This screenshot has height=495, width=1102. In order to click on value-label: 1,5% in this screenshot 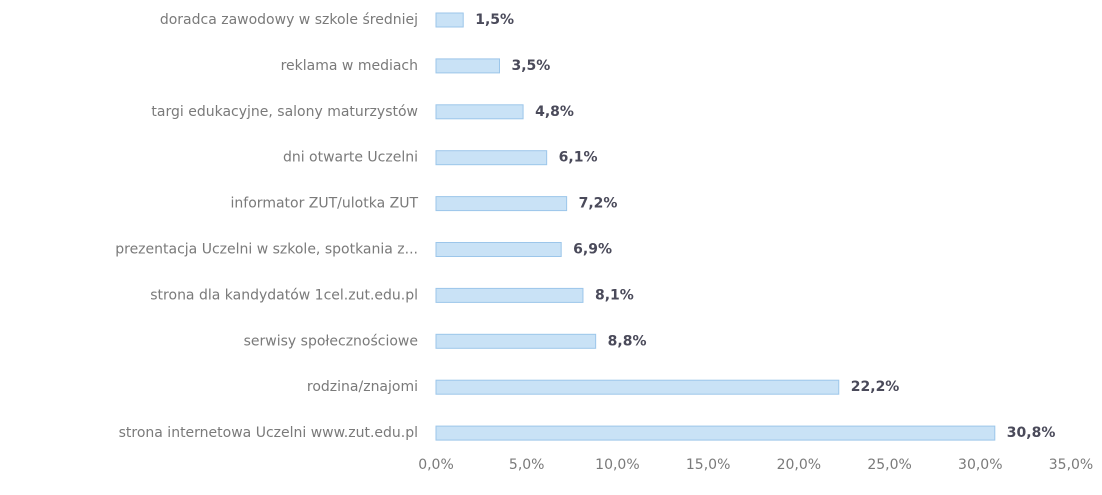, I will do `click(494, 20)`.